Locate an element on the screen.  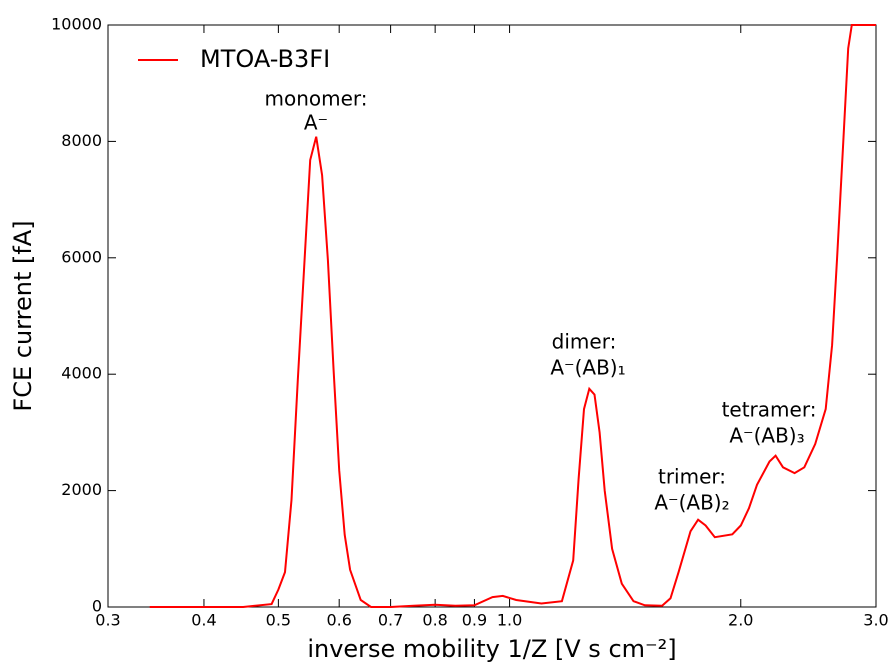
y-tick-label: 6000 is located at coordinates (81, 256).